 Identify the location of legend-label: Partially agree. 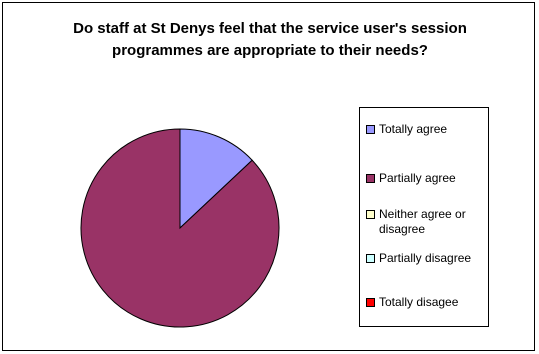
(417, 178).